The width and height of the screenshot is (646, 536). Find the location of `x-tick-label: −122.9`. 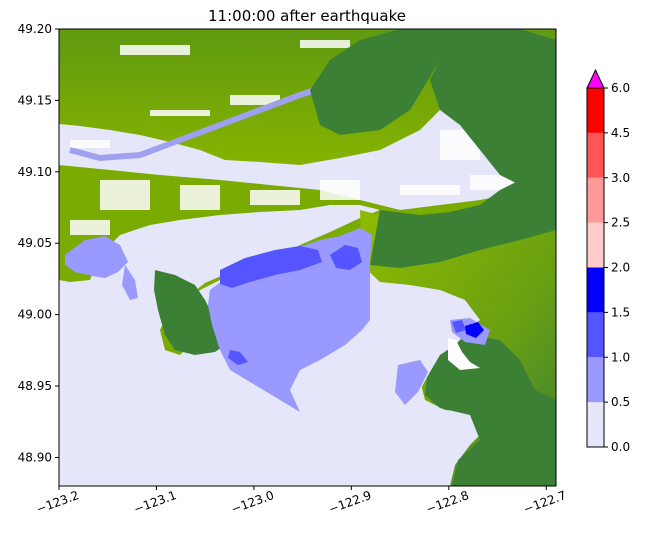

x-tick-label: −122.9 is located at coordinates (350, 502).